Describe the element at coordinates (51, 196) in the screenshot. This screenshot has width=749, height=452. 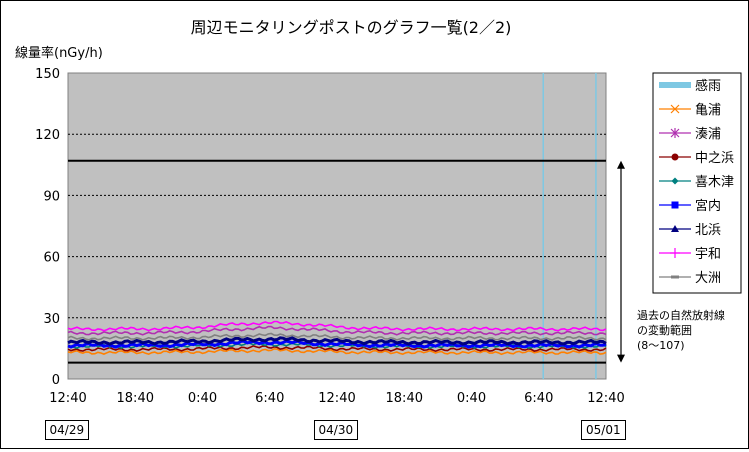
I see `y-tick-label: 90` at that location.